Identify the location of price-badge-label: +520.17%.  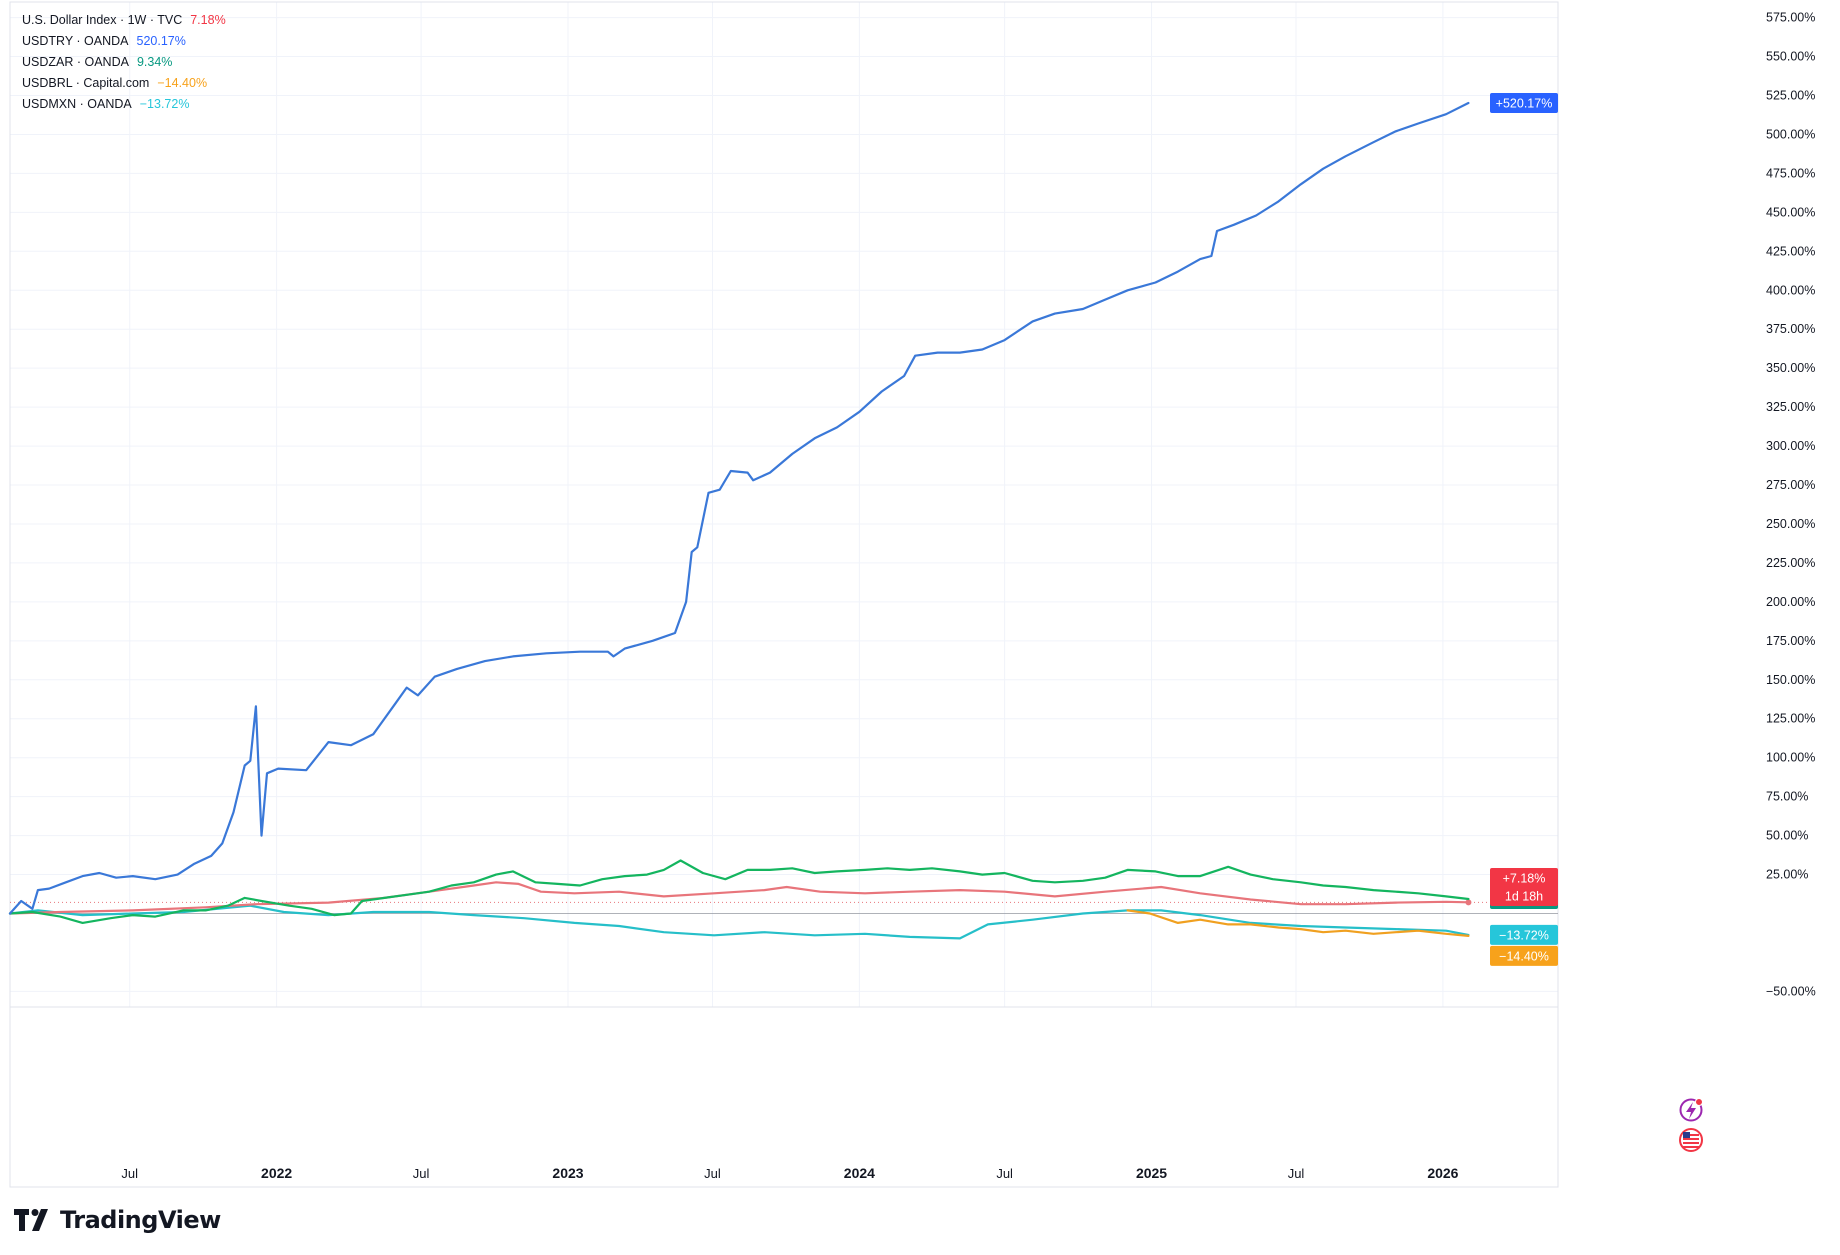
(1524, 104).